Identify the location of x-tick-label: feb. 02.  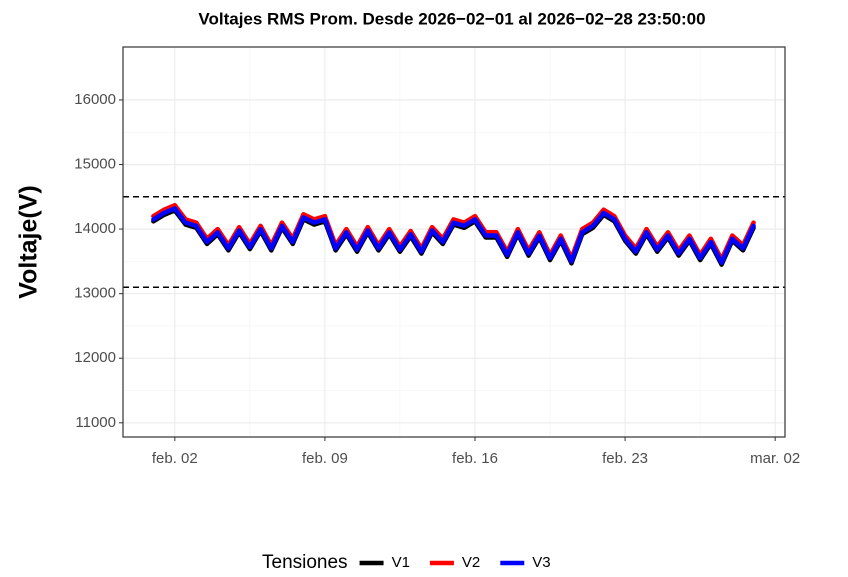
(175, 458).